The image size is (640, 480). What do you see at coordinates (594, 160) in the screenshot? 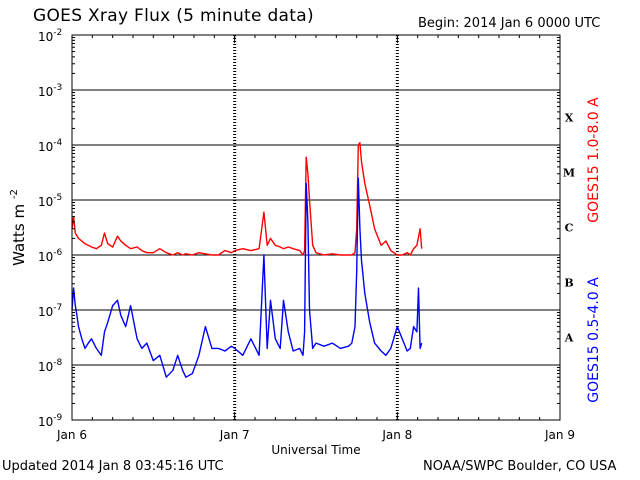
I see `legend-entry: GOES15 1.0-8.0 A` at bounding box center [594, 160].